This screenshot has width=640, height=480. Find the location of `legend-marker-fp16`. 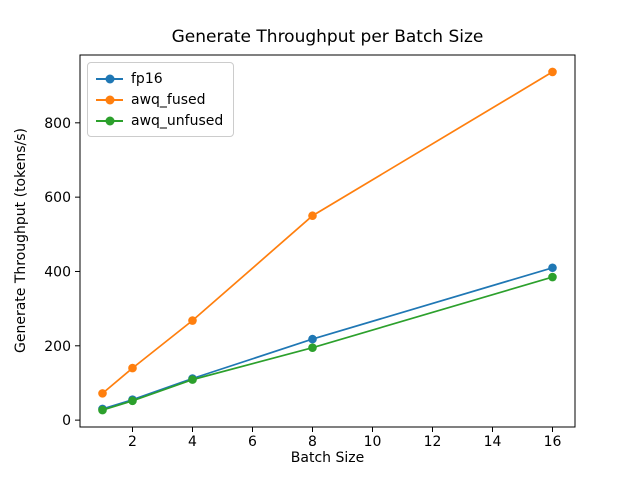

legend-marker-fp16 is located at coordinates (109, 78).